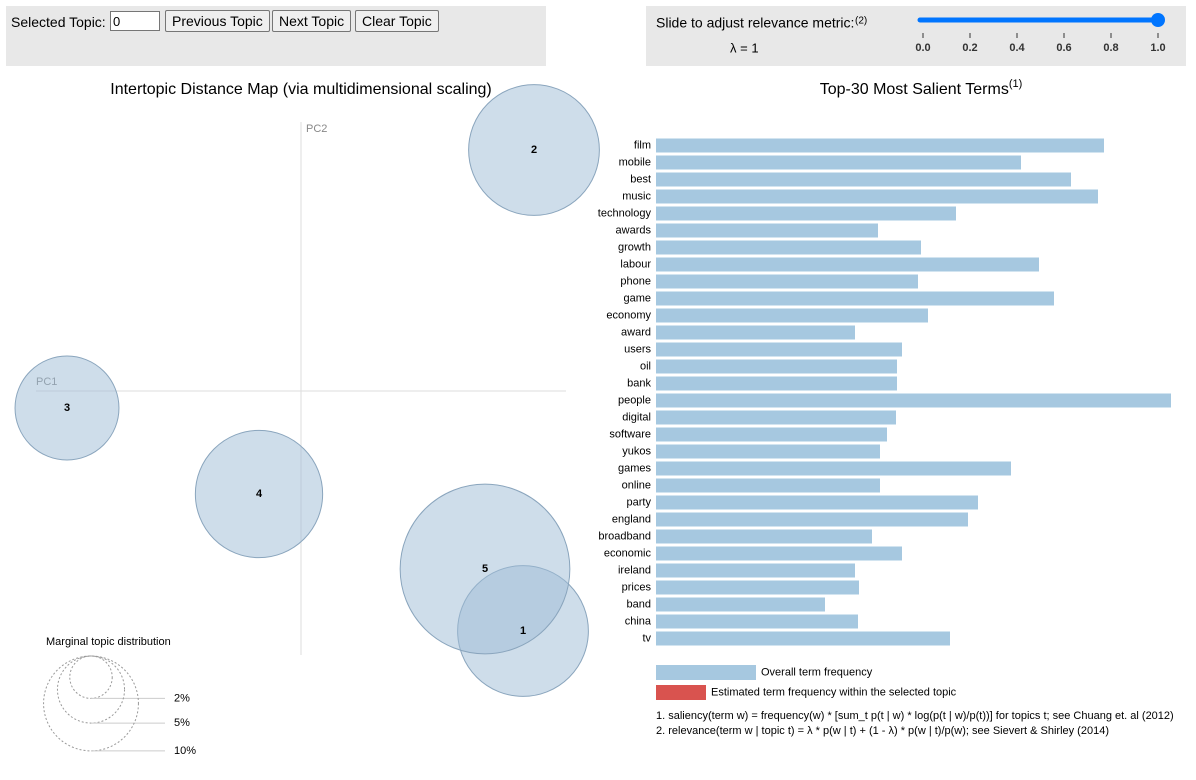 The width and height of the screenshot is (1196, 780). What do you see at coordinates (635, 281) in the screenshot?
I see `term-label: phone` at bounding box center [635, 281].